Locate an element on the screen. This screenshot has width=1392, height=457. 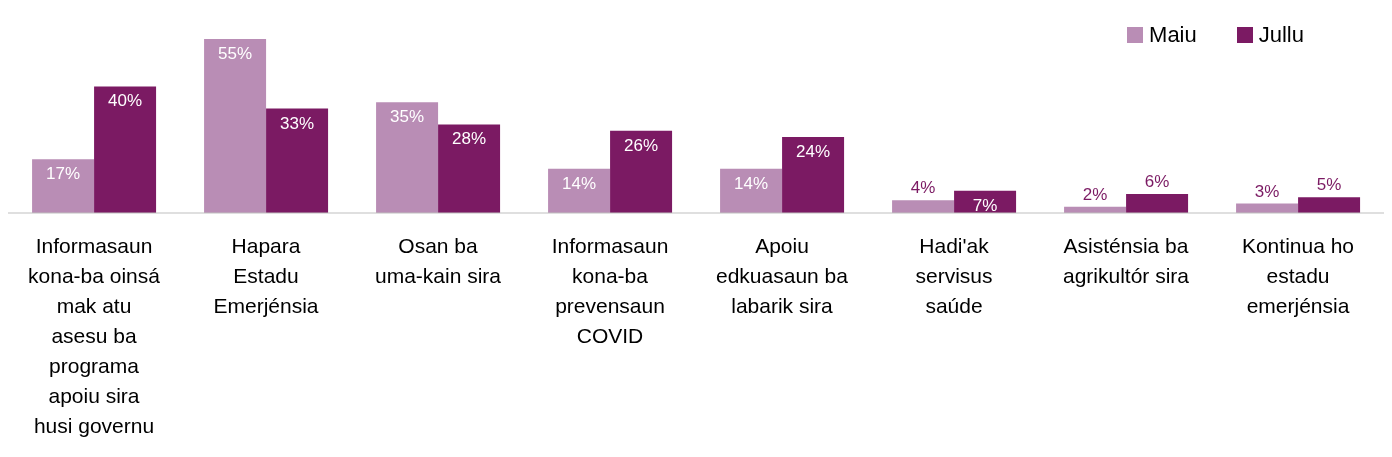
data-label: 3% is located at coordinates (1267, 191).